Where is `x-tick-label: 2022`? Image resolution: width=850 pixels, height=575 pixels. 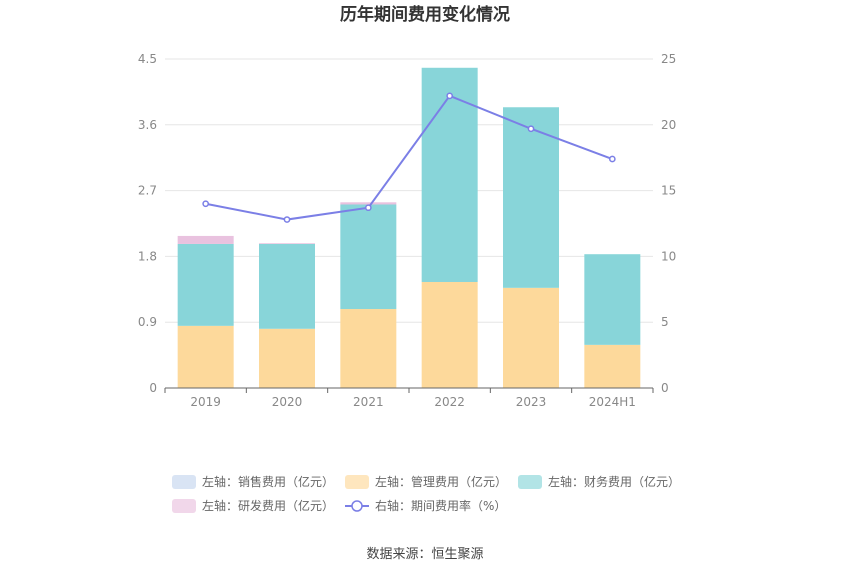 x-tick-label: 2022 is located at coordinates (449, 402).